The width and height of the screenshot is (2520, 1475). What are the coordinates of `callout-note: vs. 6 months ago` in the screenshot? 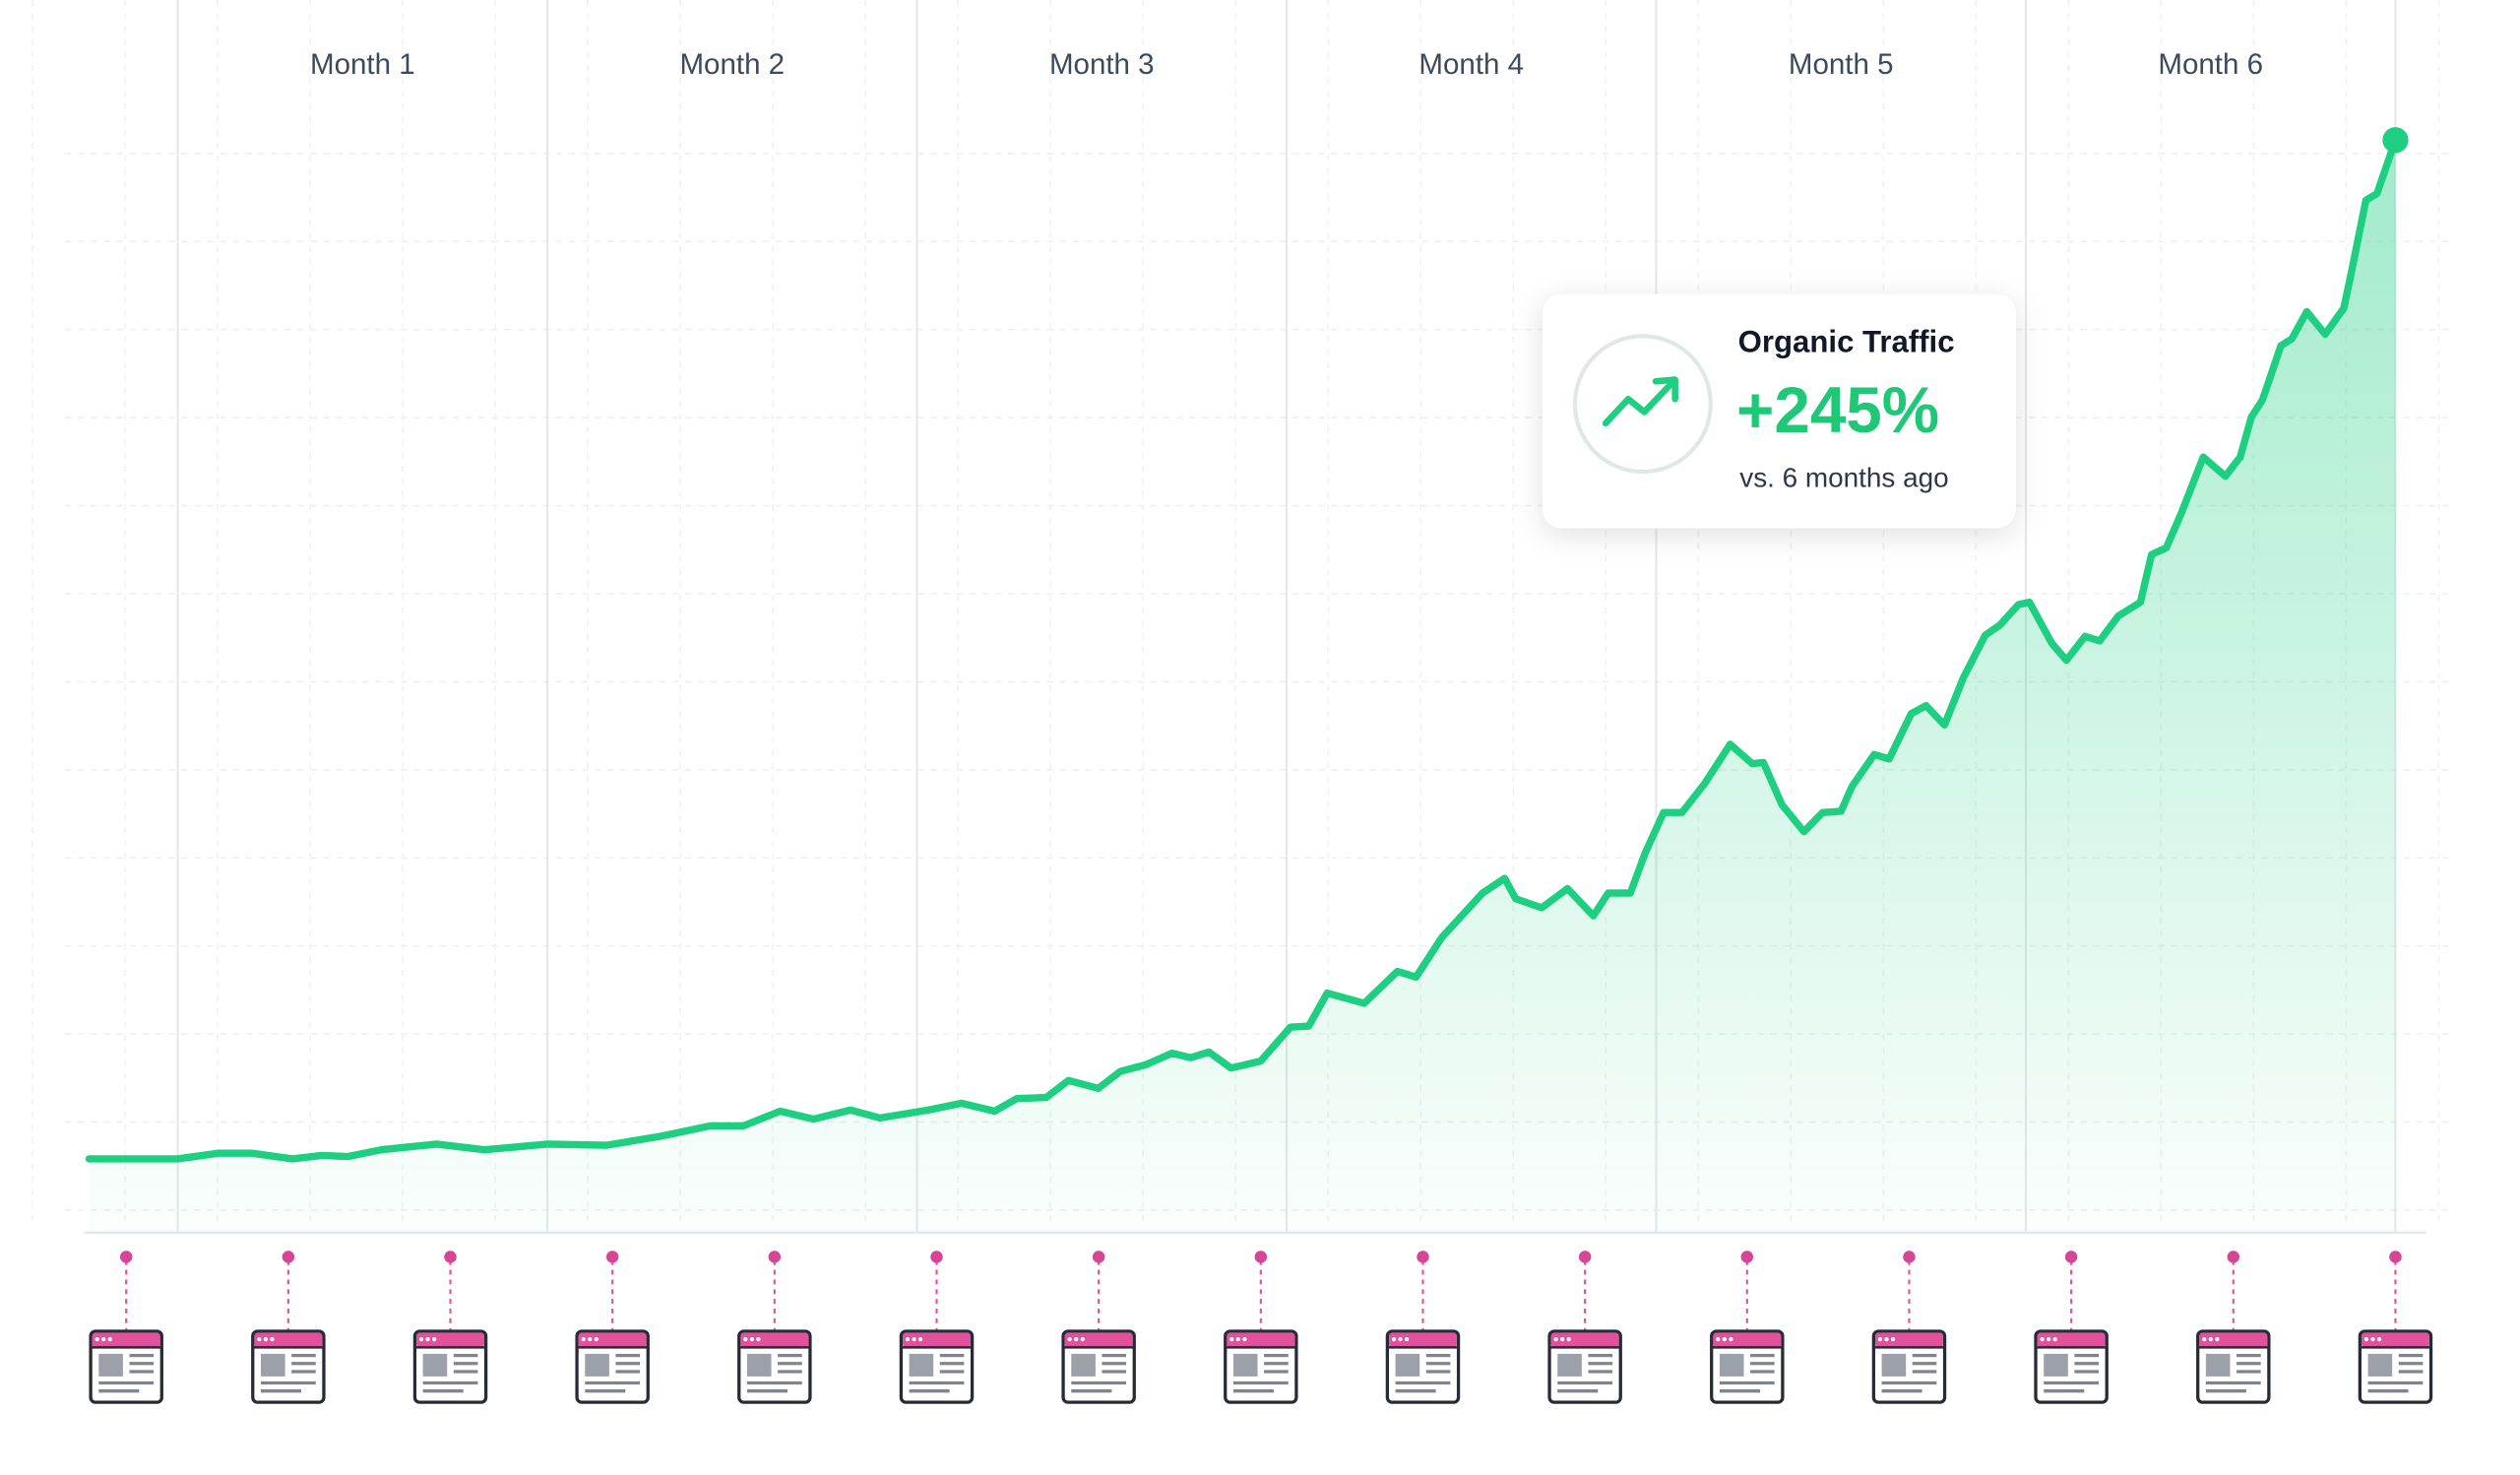 It's located at (1843, 478).